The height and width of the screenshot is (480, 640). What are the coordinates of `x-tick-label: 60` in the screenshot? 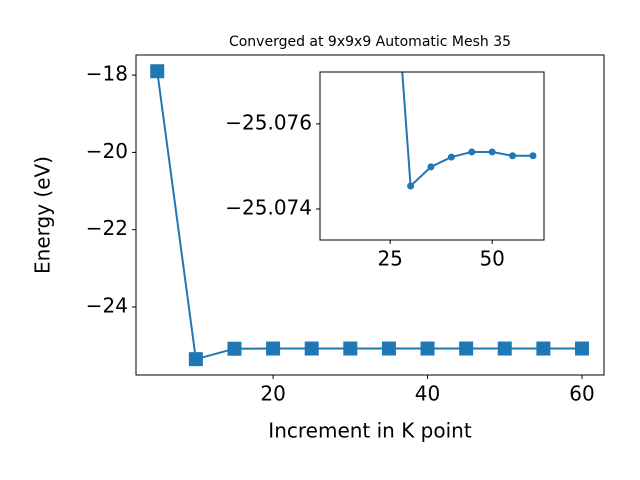 It's located at (581, 394).